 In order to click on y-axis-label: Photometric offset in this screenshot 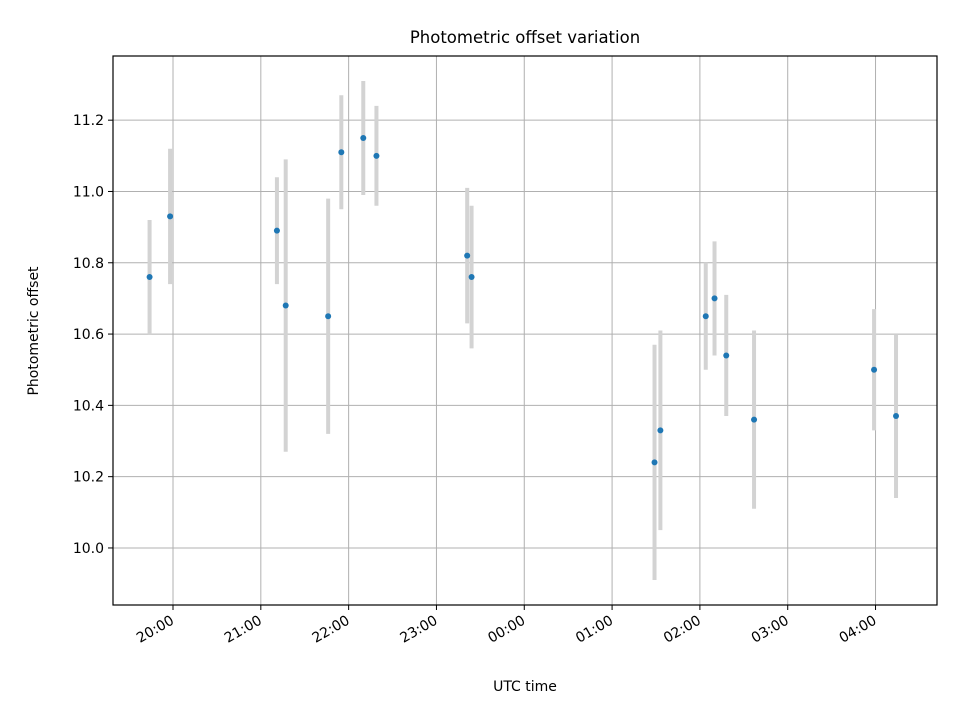, I will do `click(34, 331)`.